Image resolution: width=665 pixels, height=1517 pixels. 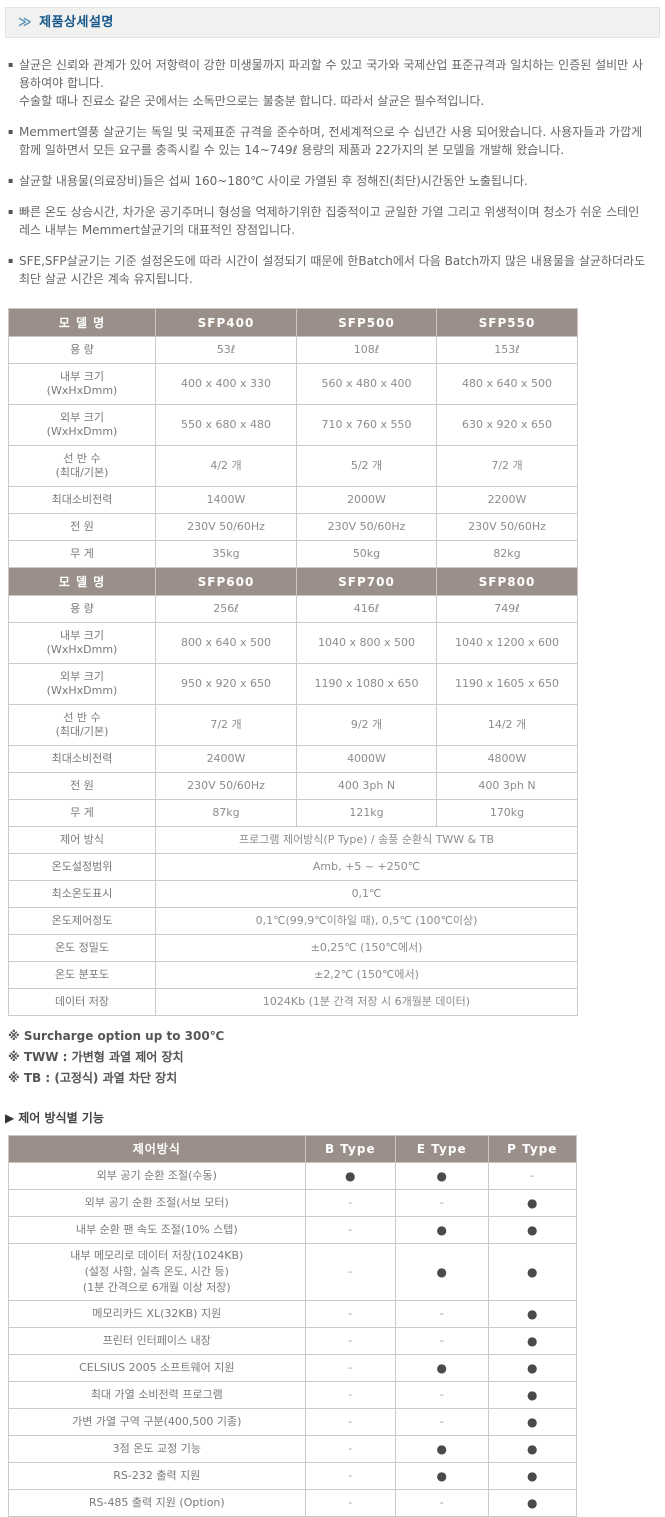 What do you see at coordinates (157, 1149) in the screenshot?
I see `feature-header-cell: 제어방식` at bounding box center [157, 1149].